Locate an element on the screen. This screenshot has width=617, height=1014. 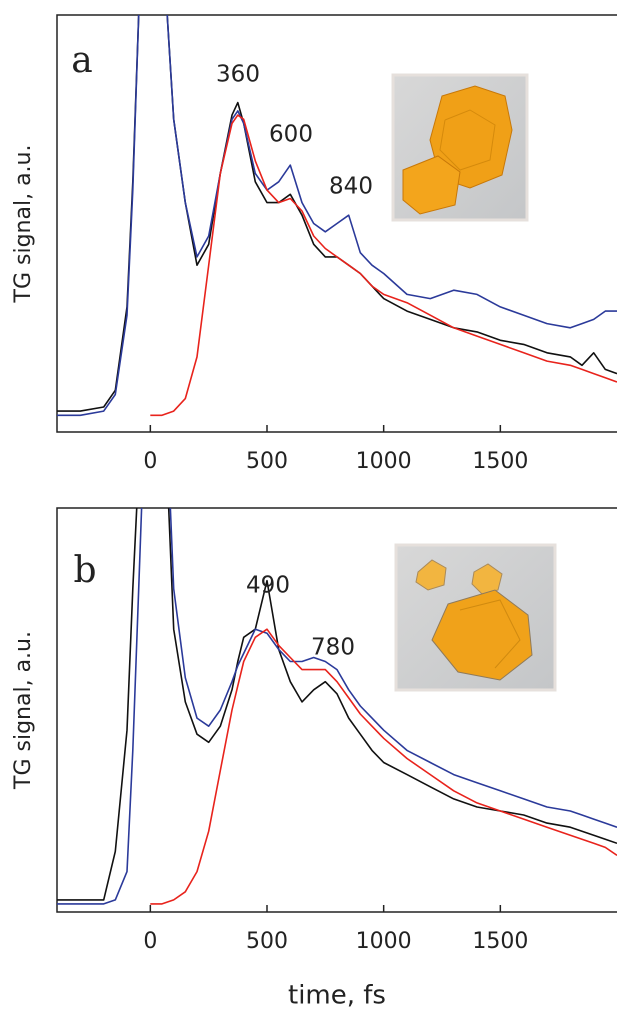
annotation: 780 is located at coordinates (333, 648).